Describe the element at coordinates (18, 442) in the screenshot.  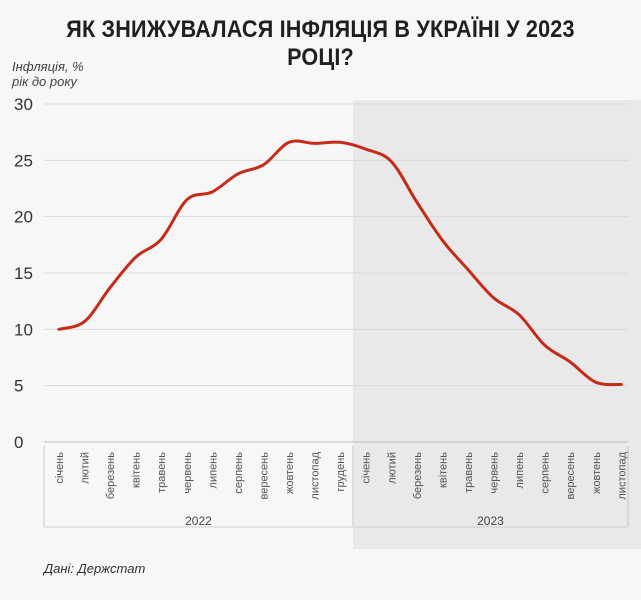
I see `y-tick-label-0: 0` at that location.